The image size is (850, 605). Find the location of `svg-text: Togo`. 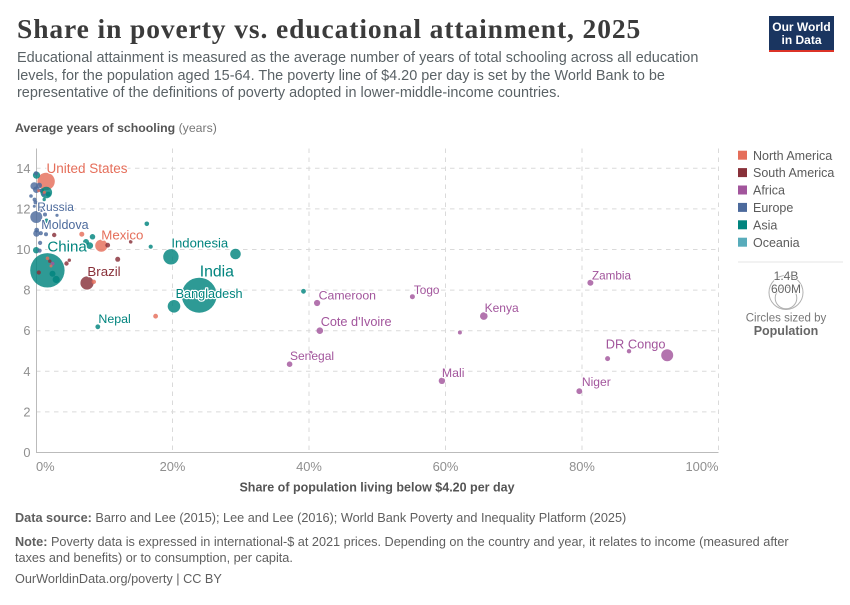

svg-text: Togo is located at coordinates (427, 290).